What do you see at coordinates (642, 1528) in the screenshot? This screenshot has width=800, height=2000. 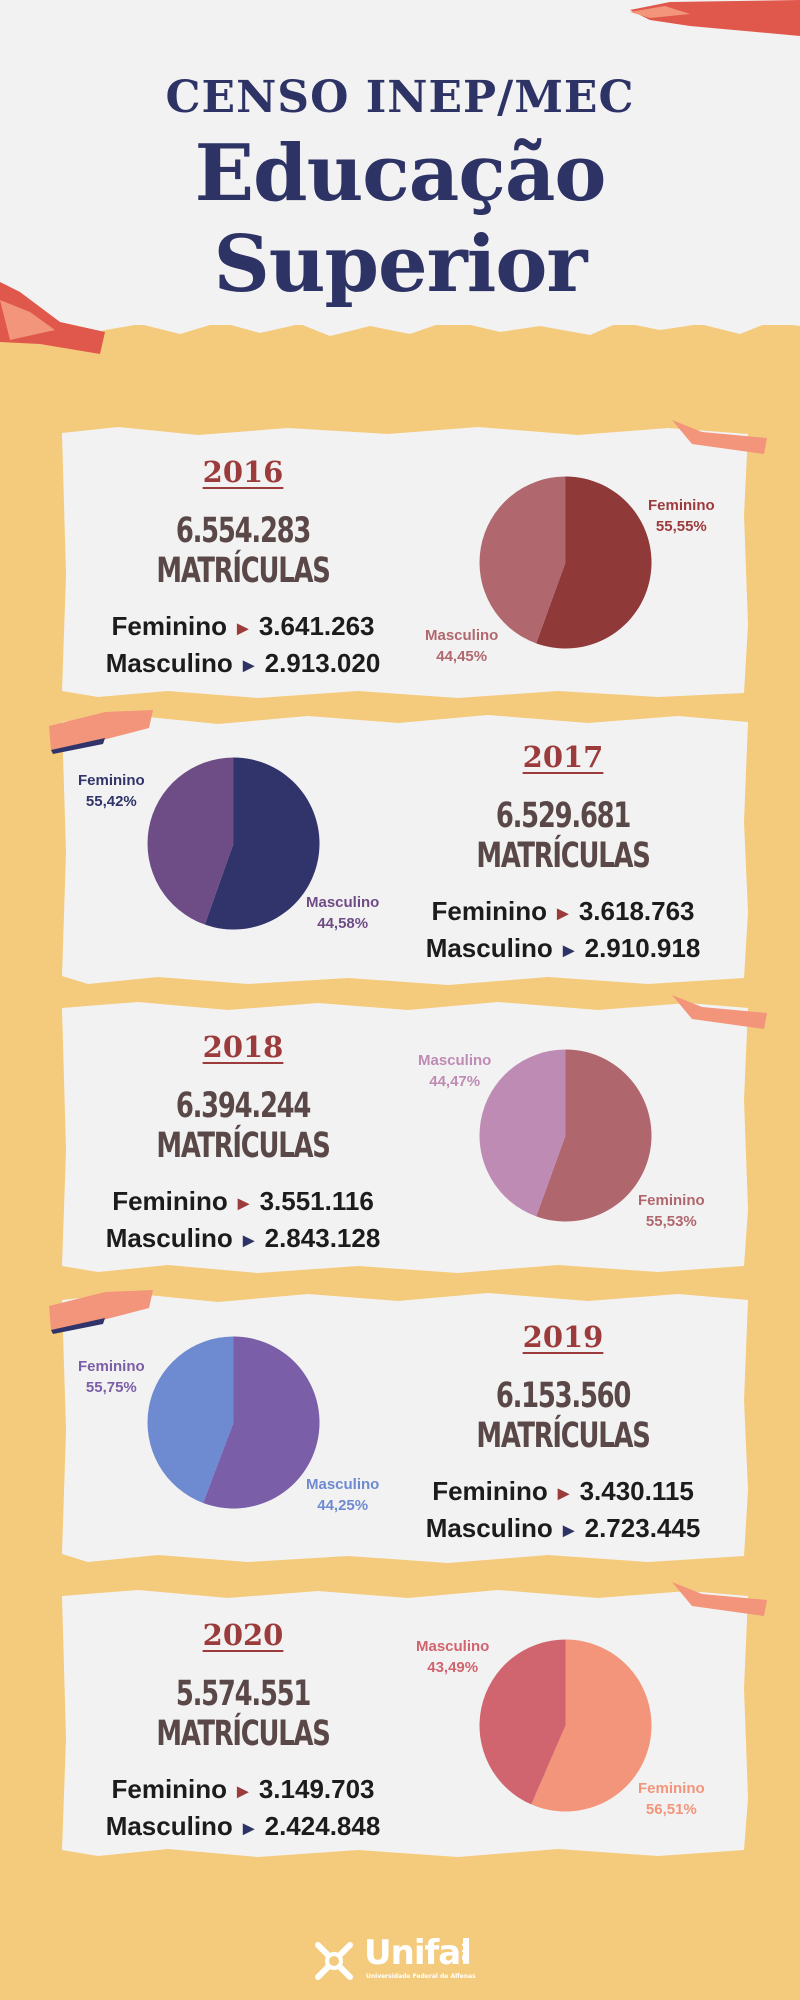 I see `male-value: 2.723.445` at bounding box center [642, 1528].